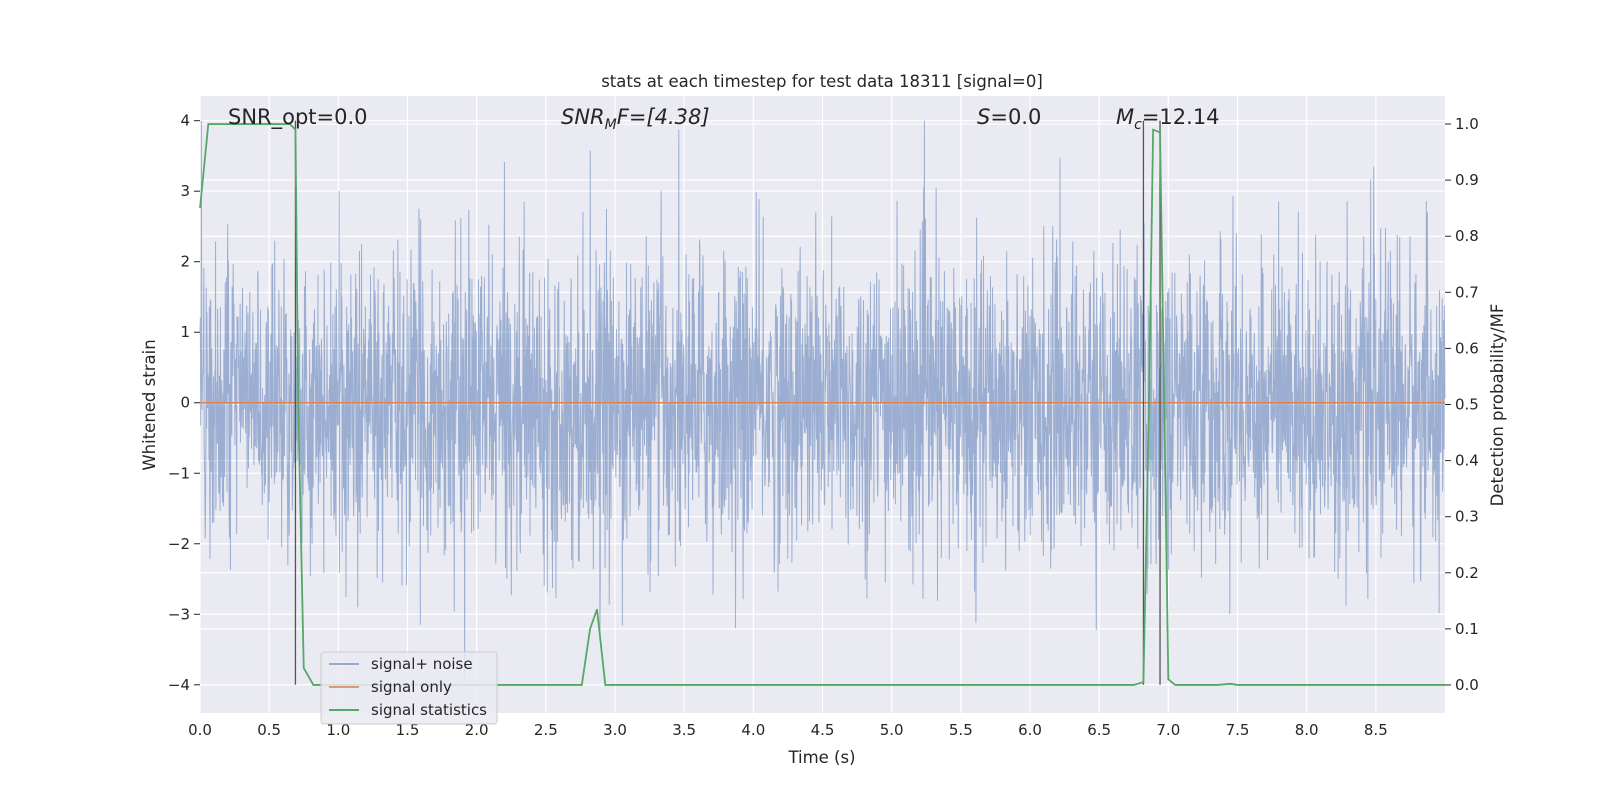 The height and width of the screenshot is (800, 1600). I want to click on y-axis-ticks: −4 −3 −2 −1 0 1 2 3 4, so click(184, 403).